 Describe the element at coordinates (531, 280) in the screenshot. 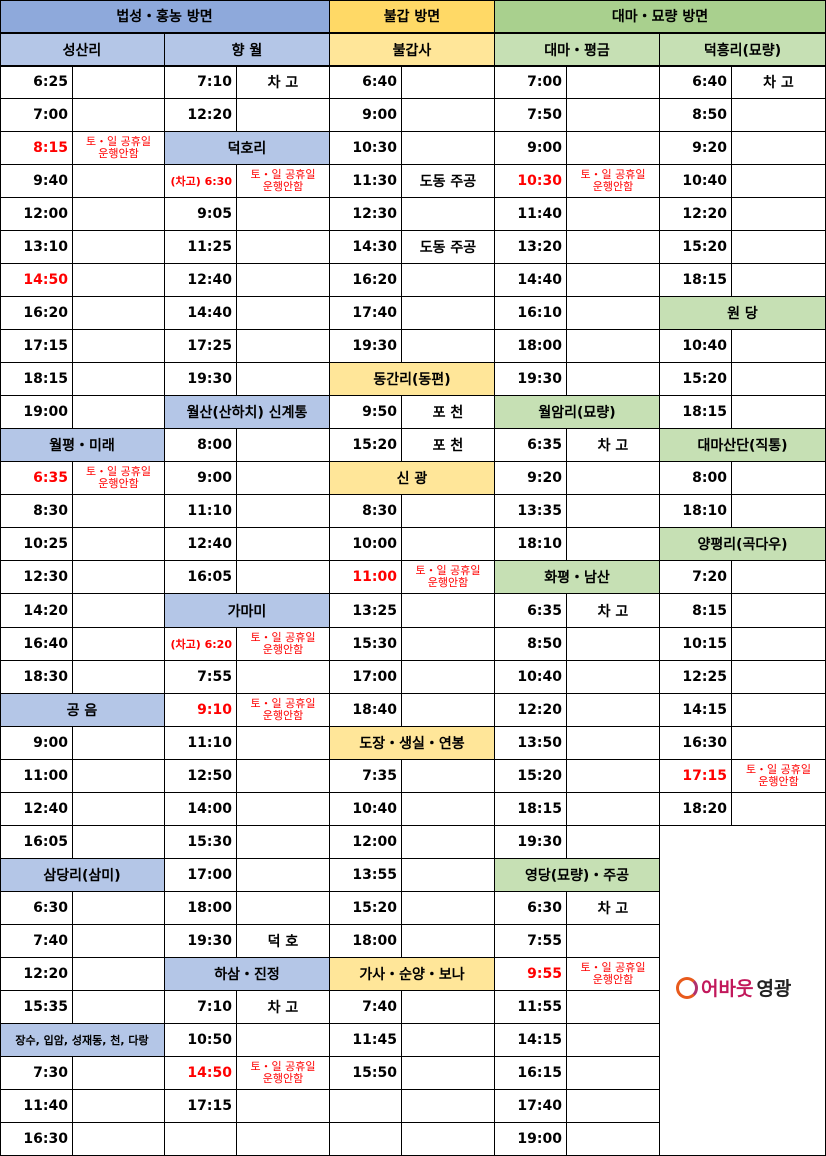

I see `departure-time: 14:40` at that location.